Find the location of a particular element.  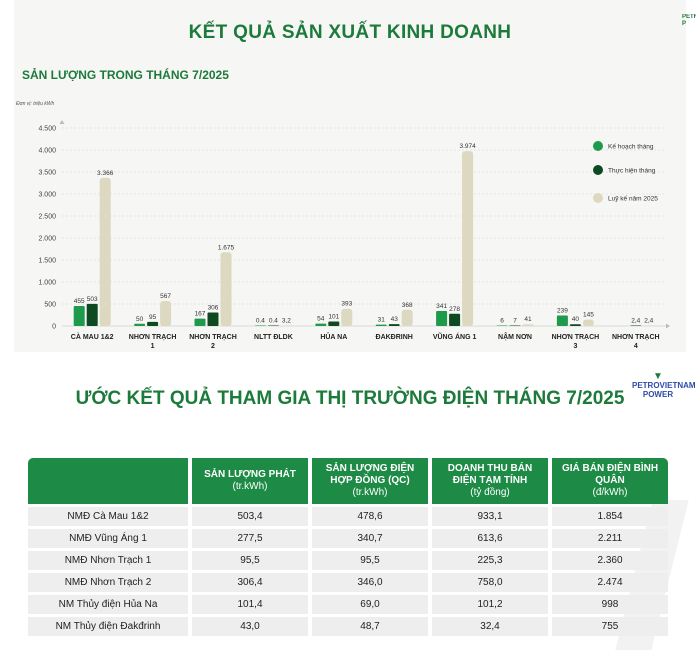

table-cell: 2.360 is located at coordinates (610, 560).